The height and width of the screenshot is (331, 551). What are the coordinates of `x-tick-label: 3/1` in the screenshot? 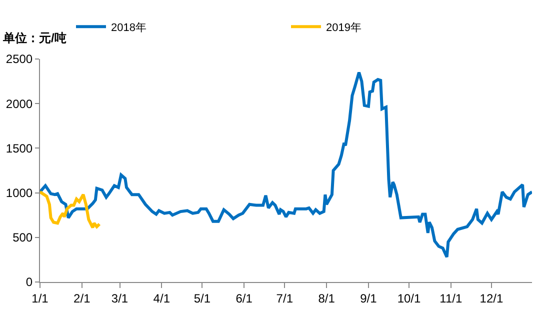 It's located at (119, 298).